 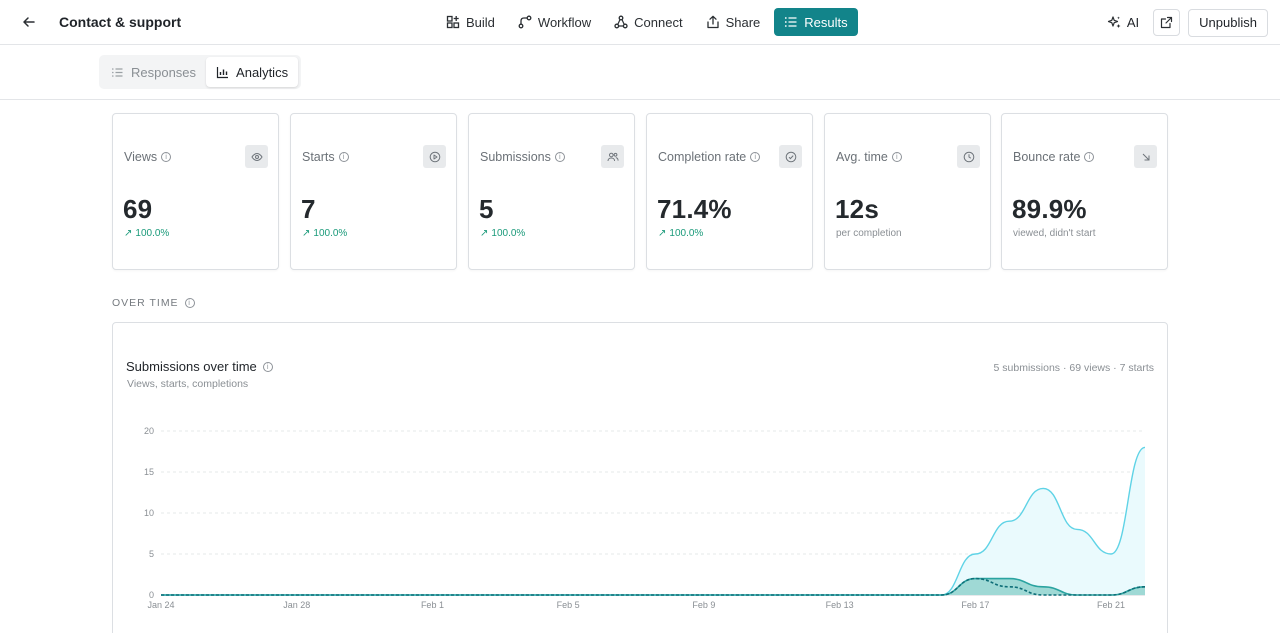 I want to click on nav-build-label: Build, so click(x=480, y=22).